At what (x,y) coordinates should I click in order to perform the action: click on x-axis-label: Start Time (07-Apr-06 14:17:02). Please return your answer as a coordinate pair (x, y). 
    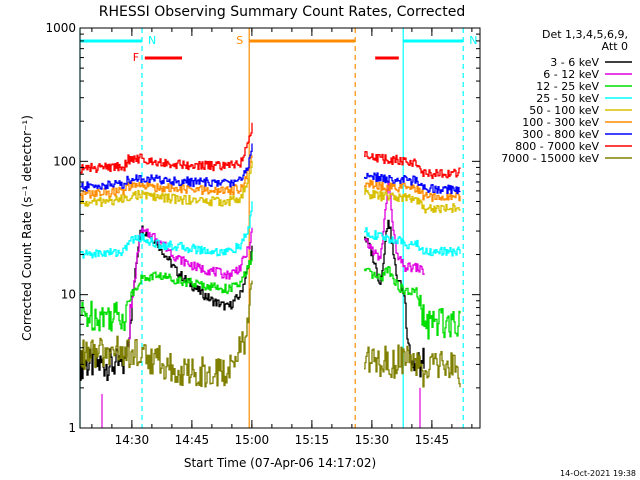
    Looking at the image, I should click on (280, 463).